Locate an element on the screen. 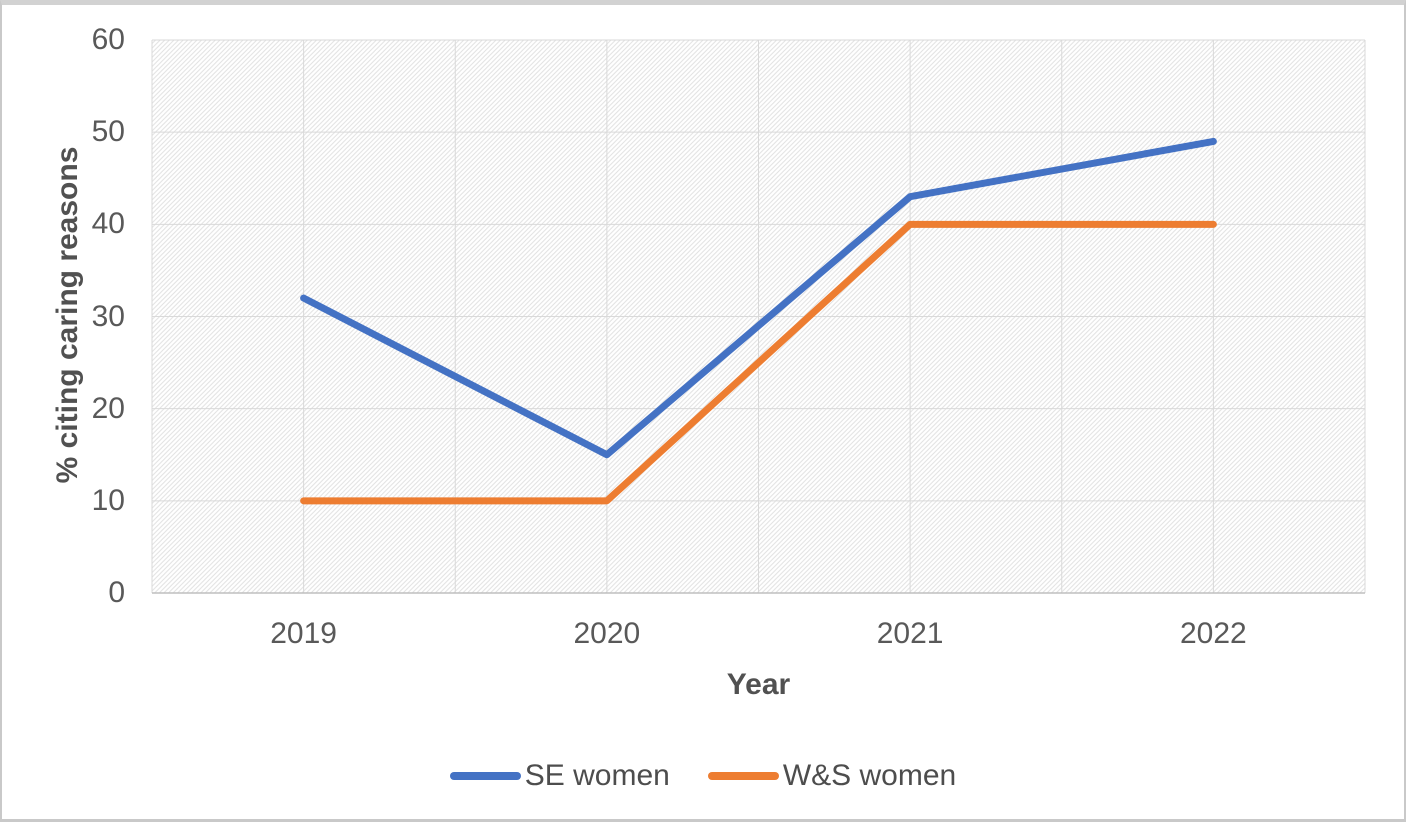 This screenshot has height=822, width=1406. y-tick-label: 0 is located at coordinates (116, 592).